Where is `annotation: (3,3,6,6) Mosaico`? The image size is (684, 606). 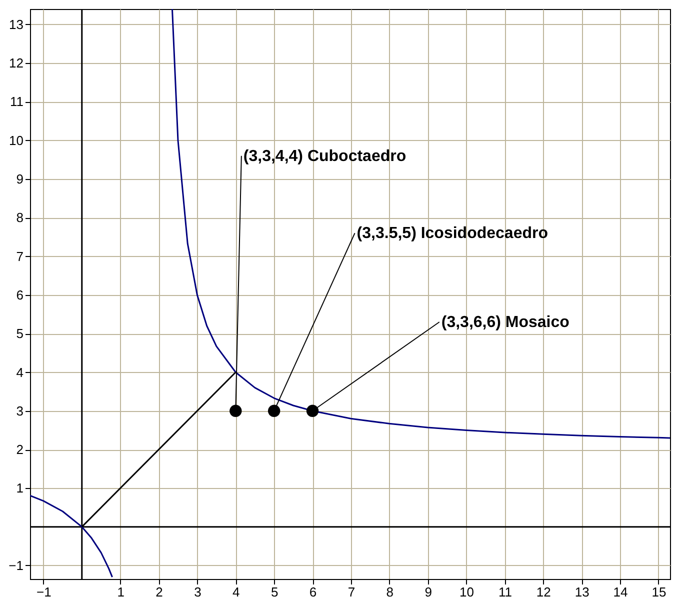 annotation: (3,3,6,6) Mosaico is located at coordinates (505, 323).